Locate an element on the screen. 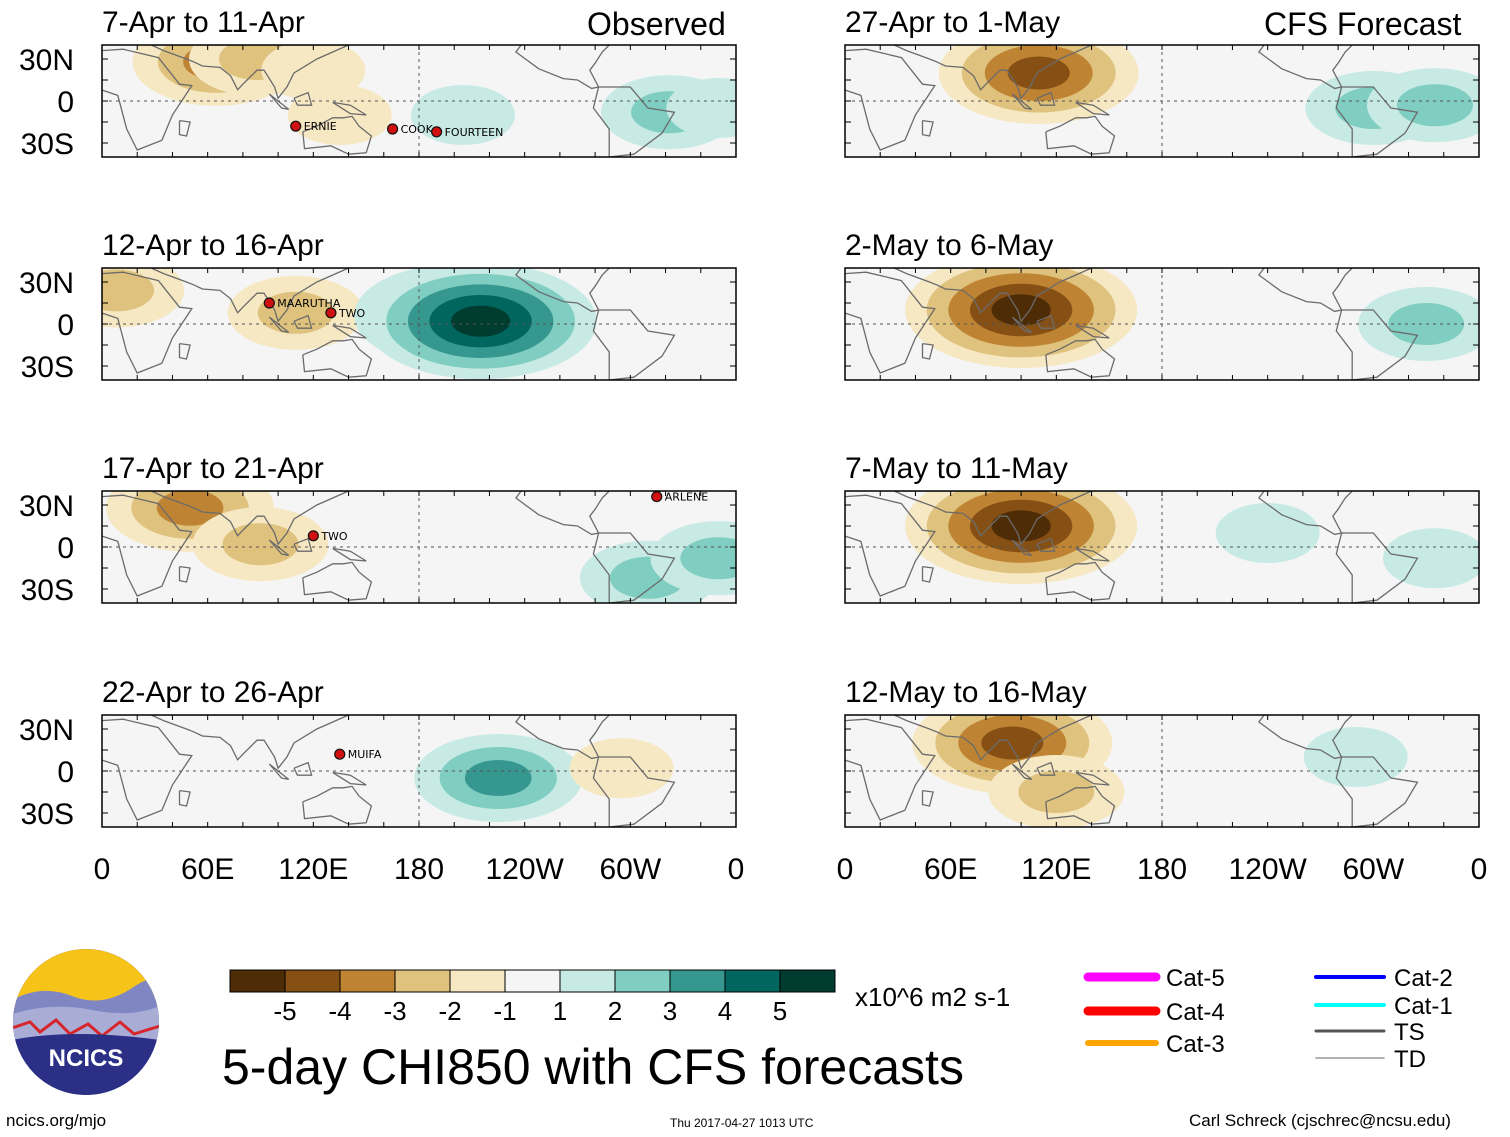 The image size is (1510, 1137). map-panel-3: TWO ARLENE 17-Apr to 21-Apr 30N 0 30S is located at coordinates (378, 529).